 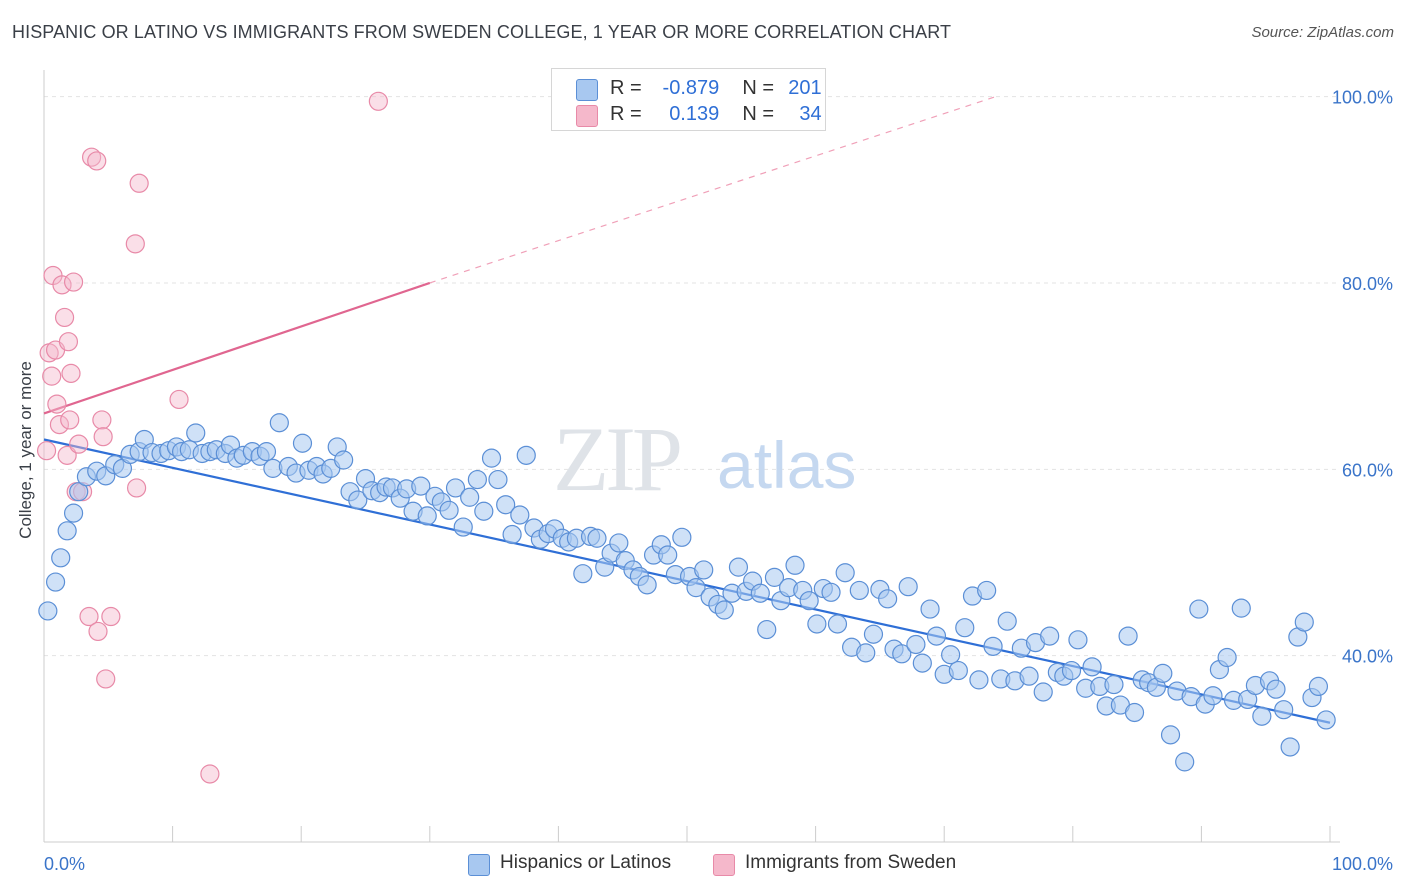 What do you see at coordinates (1367, 284) in the screenshot?
I see `y-tick-label: 80.0%` at bounding box center [1367, 284].